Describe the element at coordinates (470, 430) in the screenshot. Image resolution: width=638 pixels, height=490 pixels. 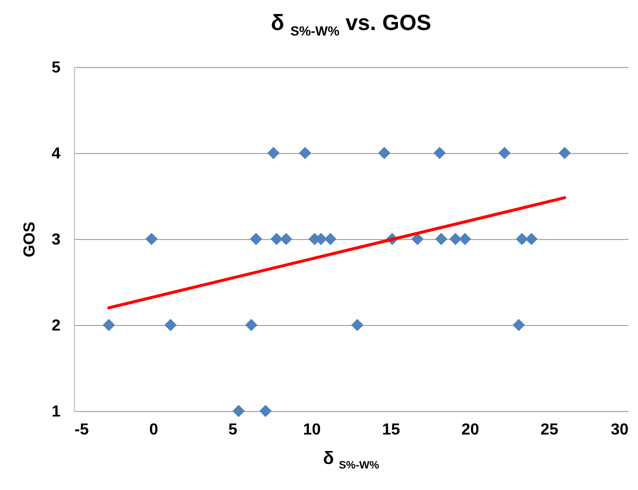
I see `x-tick-label: 20` at that location.